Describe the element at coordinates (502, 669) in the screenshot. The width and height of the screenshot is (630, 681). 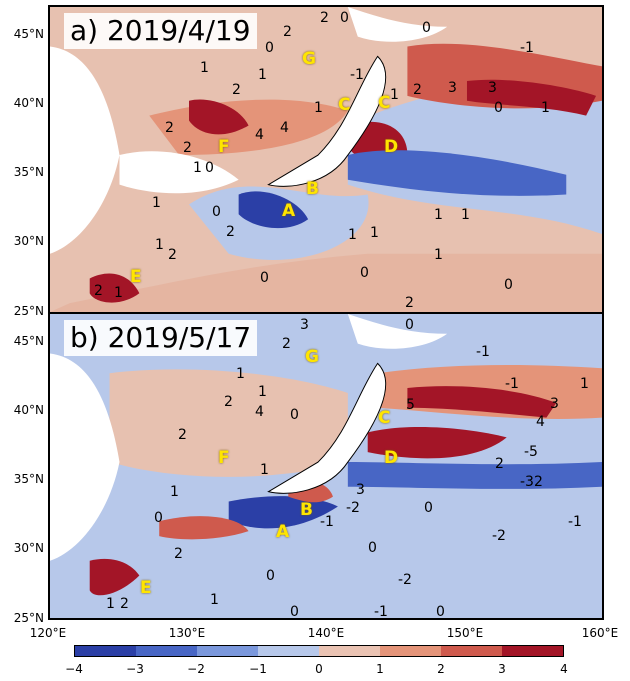
I see `colorbar-tick-label: 3` at that location.